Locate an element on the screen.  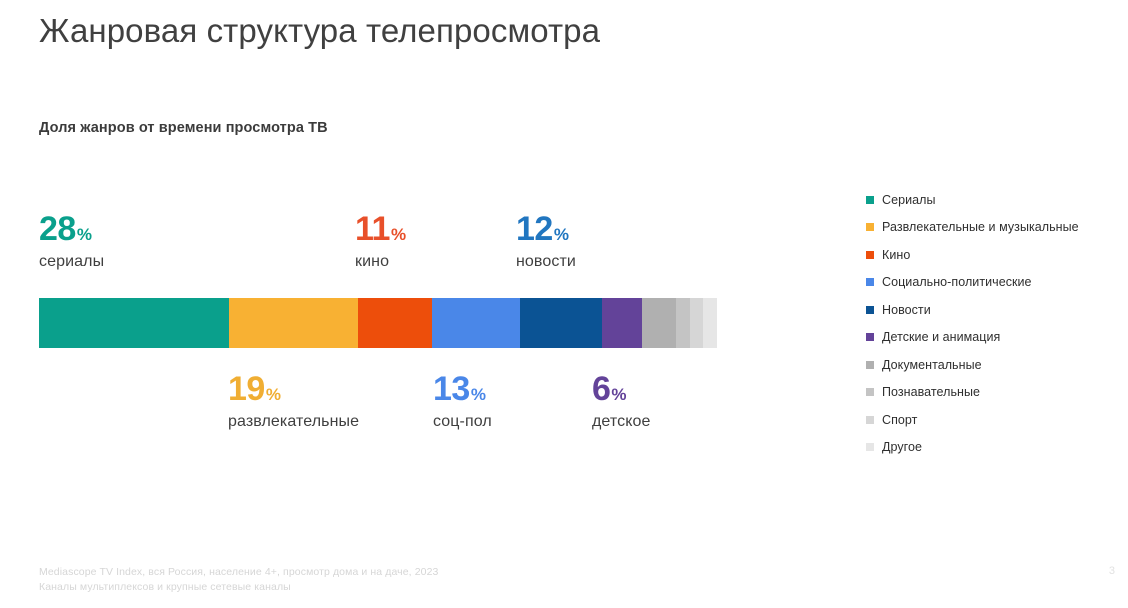
legend-item-label: Социально-политические is located at coordinates (957, 282).